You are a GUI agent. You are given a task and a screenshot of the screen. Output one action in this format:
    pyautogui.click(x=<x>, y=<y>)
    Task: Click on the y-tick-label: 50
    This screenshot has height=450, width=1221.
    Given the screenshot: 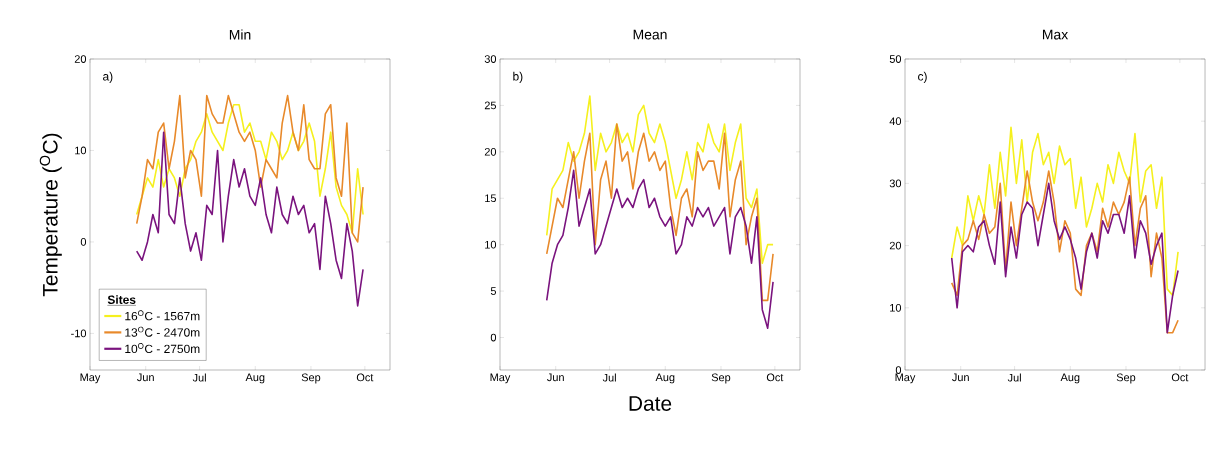 What is the action you would take?
    pyautogui.click(x=895, y=59)
    